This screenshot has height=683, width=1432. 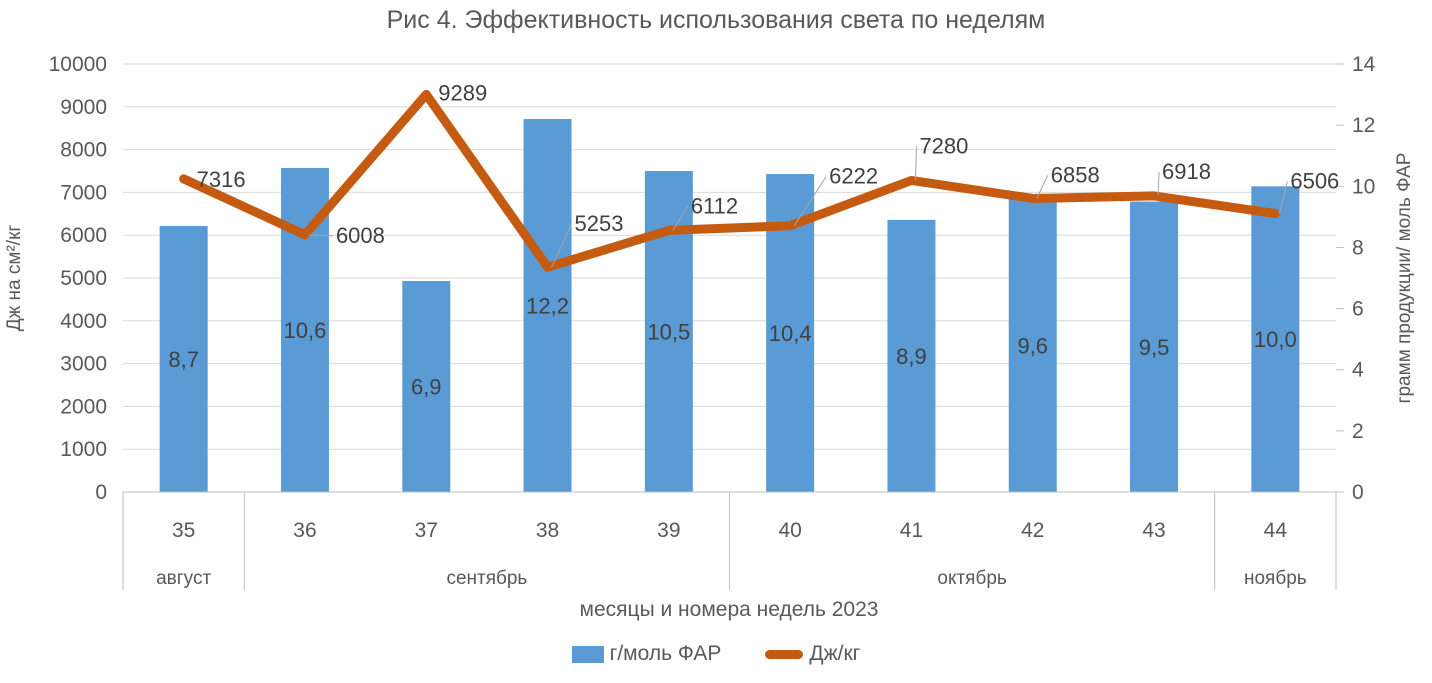 I want to click on month-label: ноябрь, so click(x=1275, y=578).